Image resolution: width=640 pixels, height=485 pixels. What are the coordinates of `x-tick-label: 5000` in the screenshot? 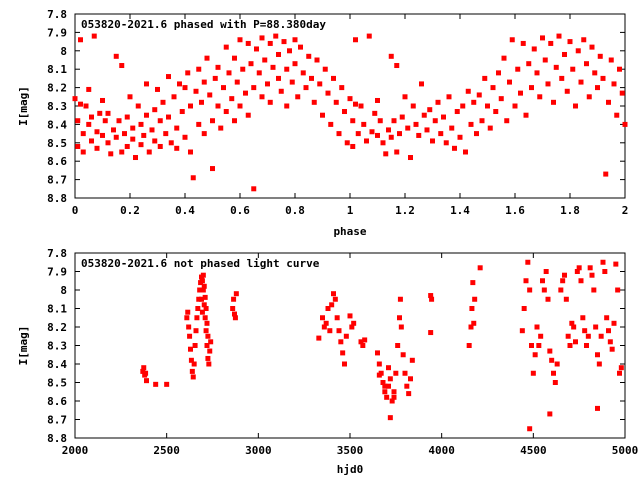 It's located at (625, 450).